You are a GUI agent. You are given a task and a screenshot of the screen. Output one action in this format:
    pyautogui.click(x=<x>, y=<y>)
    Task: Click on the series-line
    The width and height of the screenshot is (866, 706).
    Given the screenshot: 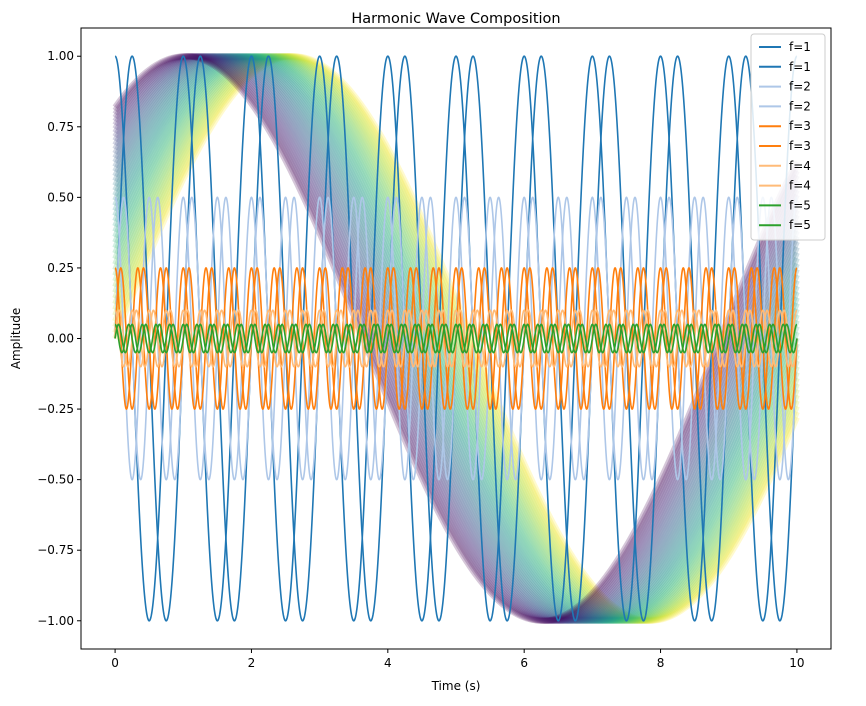 What is the action you would take?
    pyautogui.click(x=456, y=338)
    